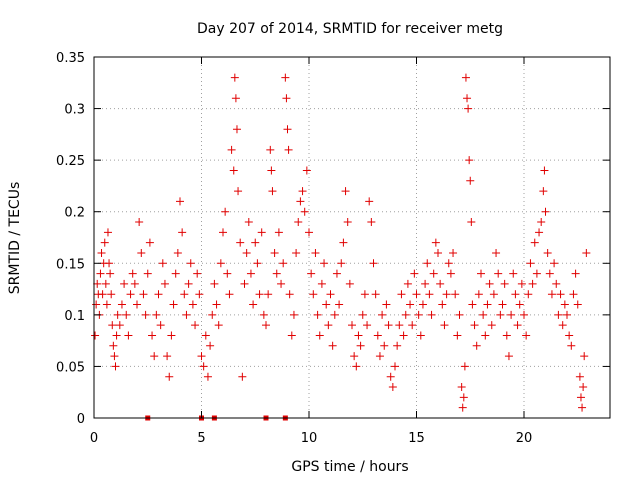  Describe the element at coordinates (524, 438) in the screenshot. I see `x-tick-label: 20` at that location.